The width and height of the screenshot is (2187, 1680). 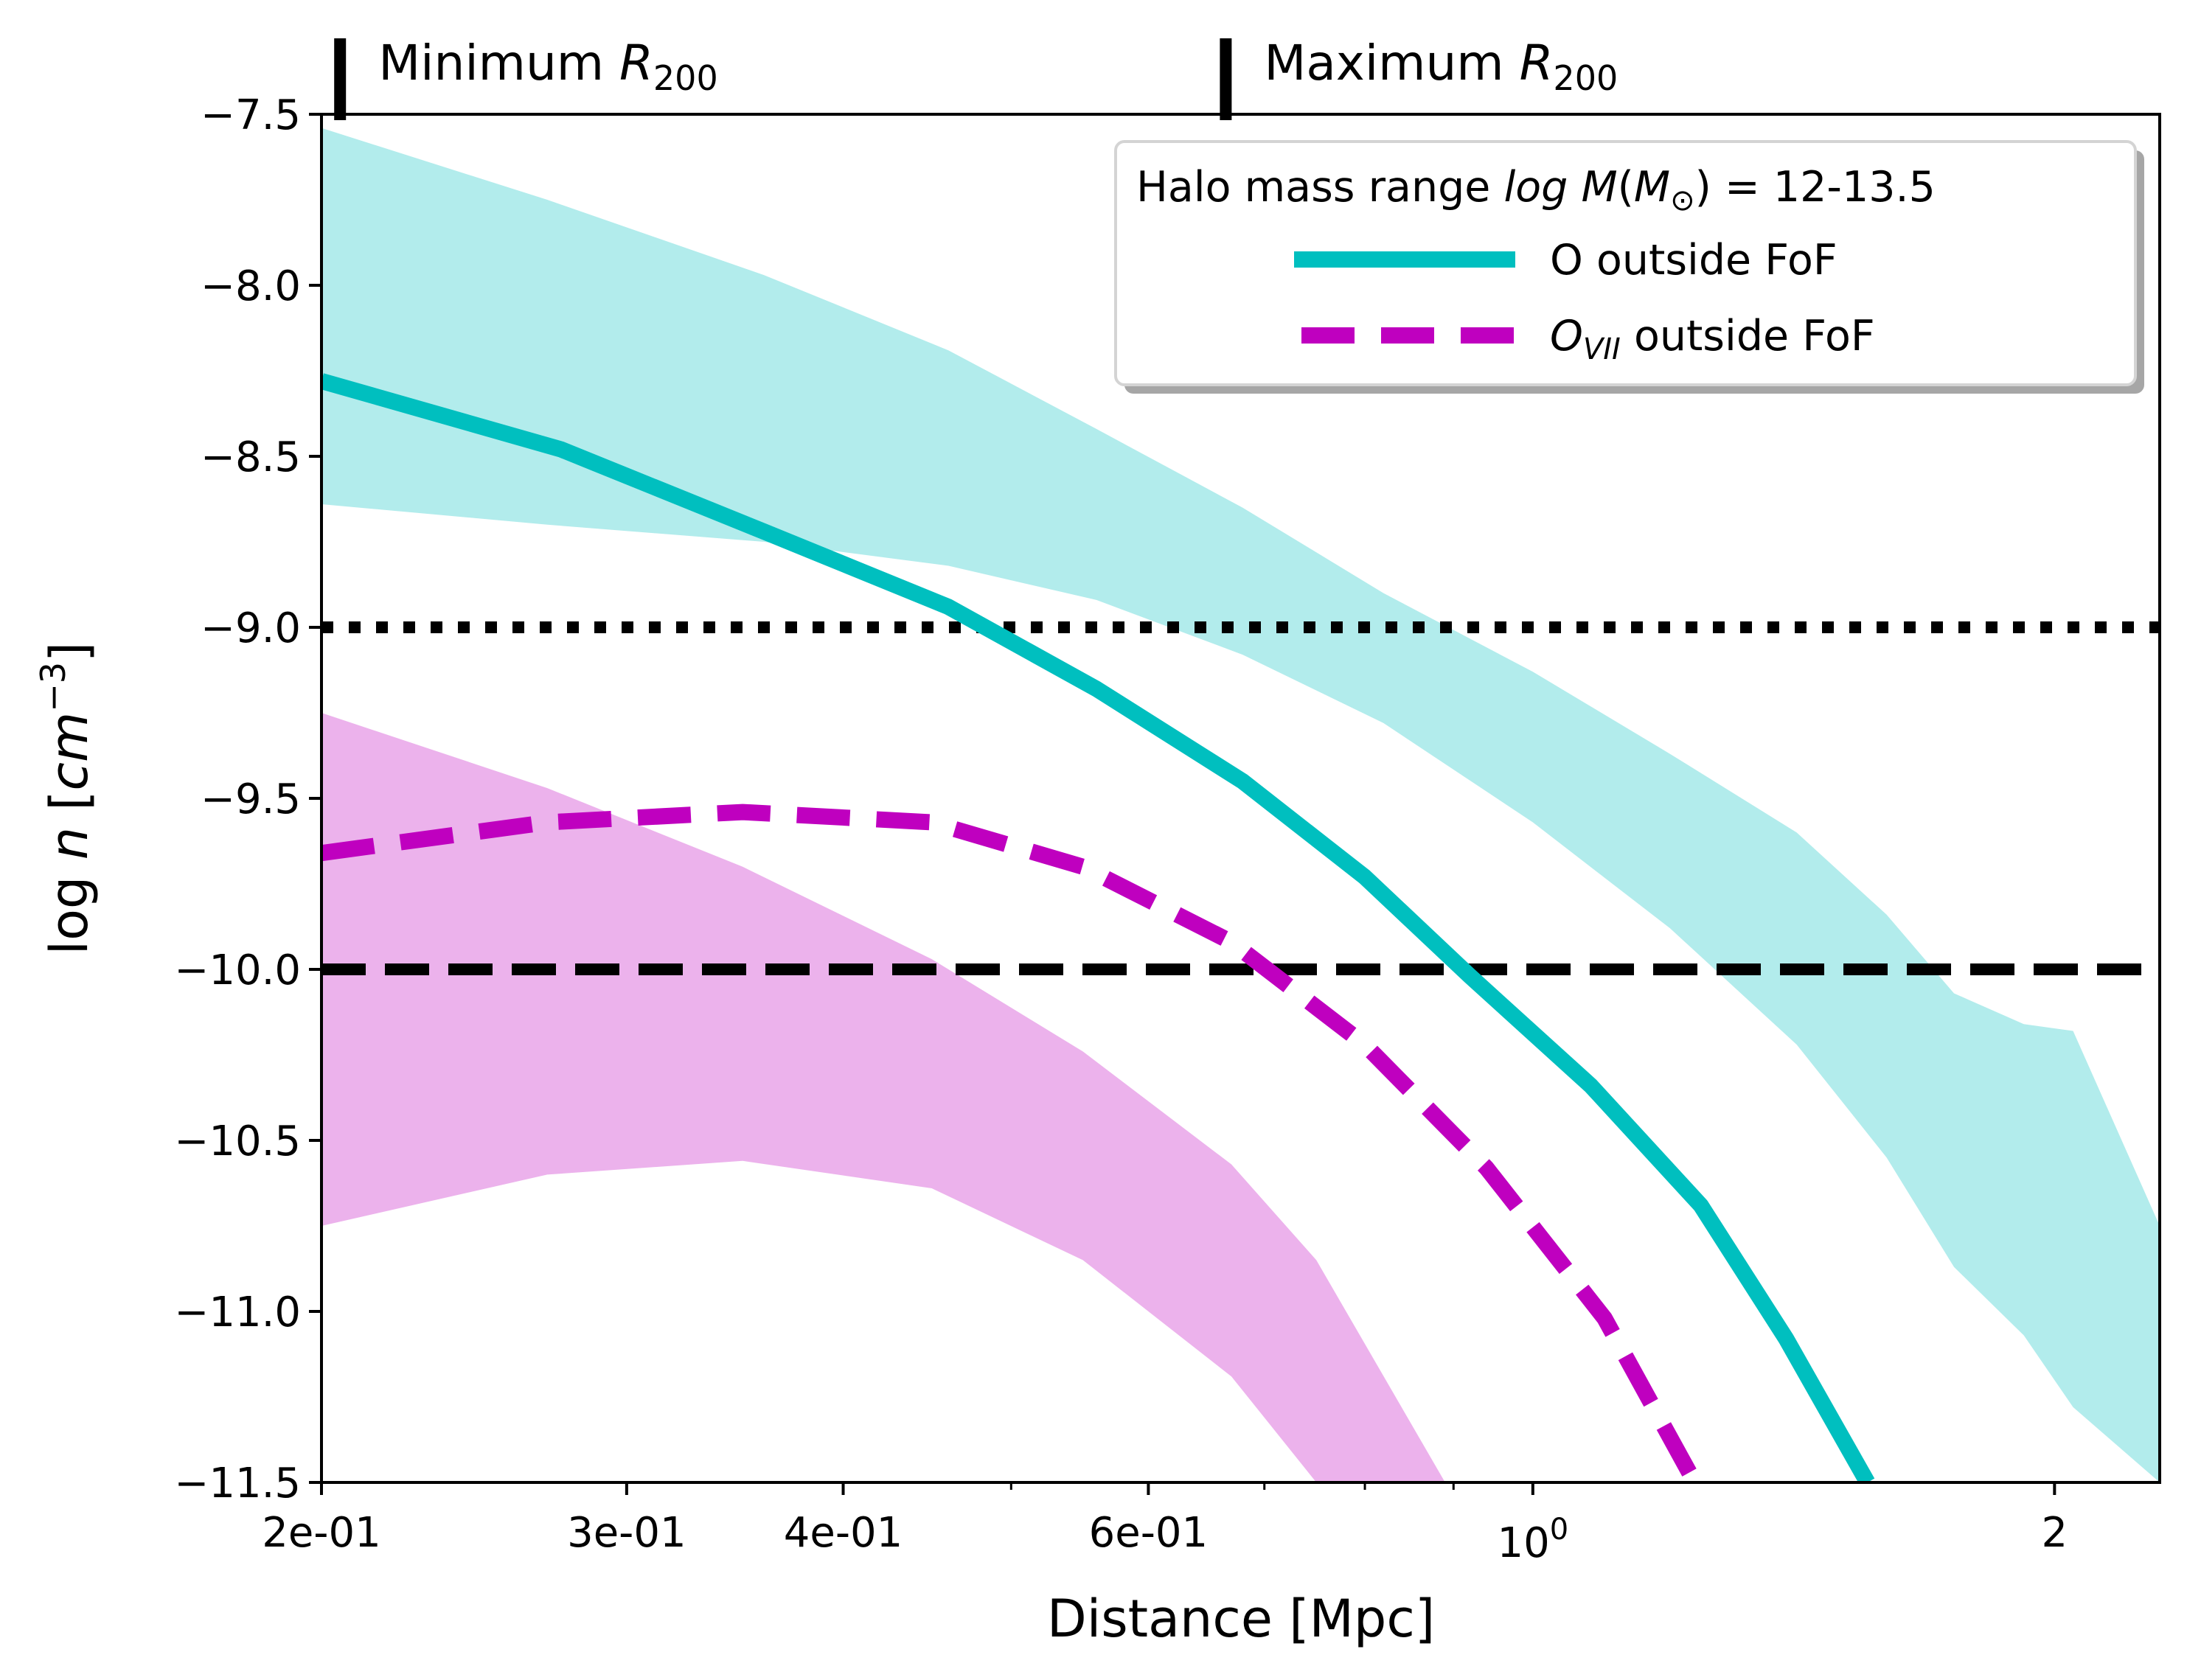 What do you see at coordinates (2055, 1533) in the screenshot?
I see `x-tick-label: 2` at bounding box center [2055, 1533].